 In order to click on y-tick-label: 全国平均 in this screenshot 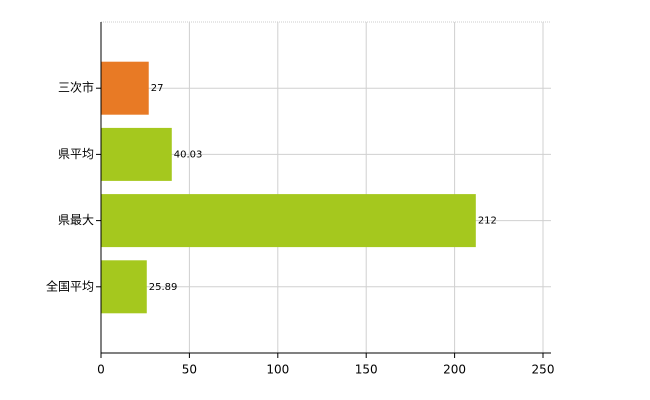, I will do `click(70, 285)`.